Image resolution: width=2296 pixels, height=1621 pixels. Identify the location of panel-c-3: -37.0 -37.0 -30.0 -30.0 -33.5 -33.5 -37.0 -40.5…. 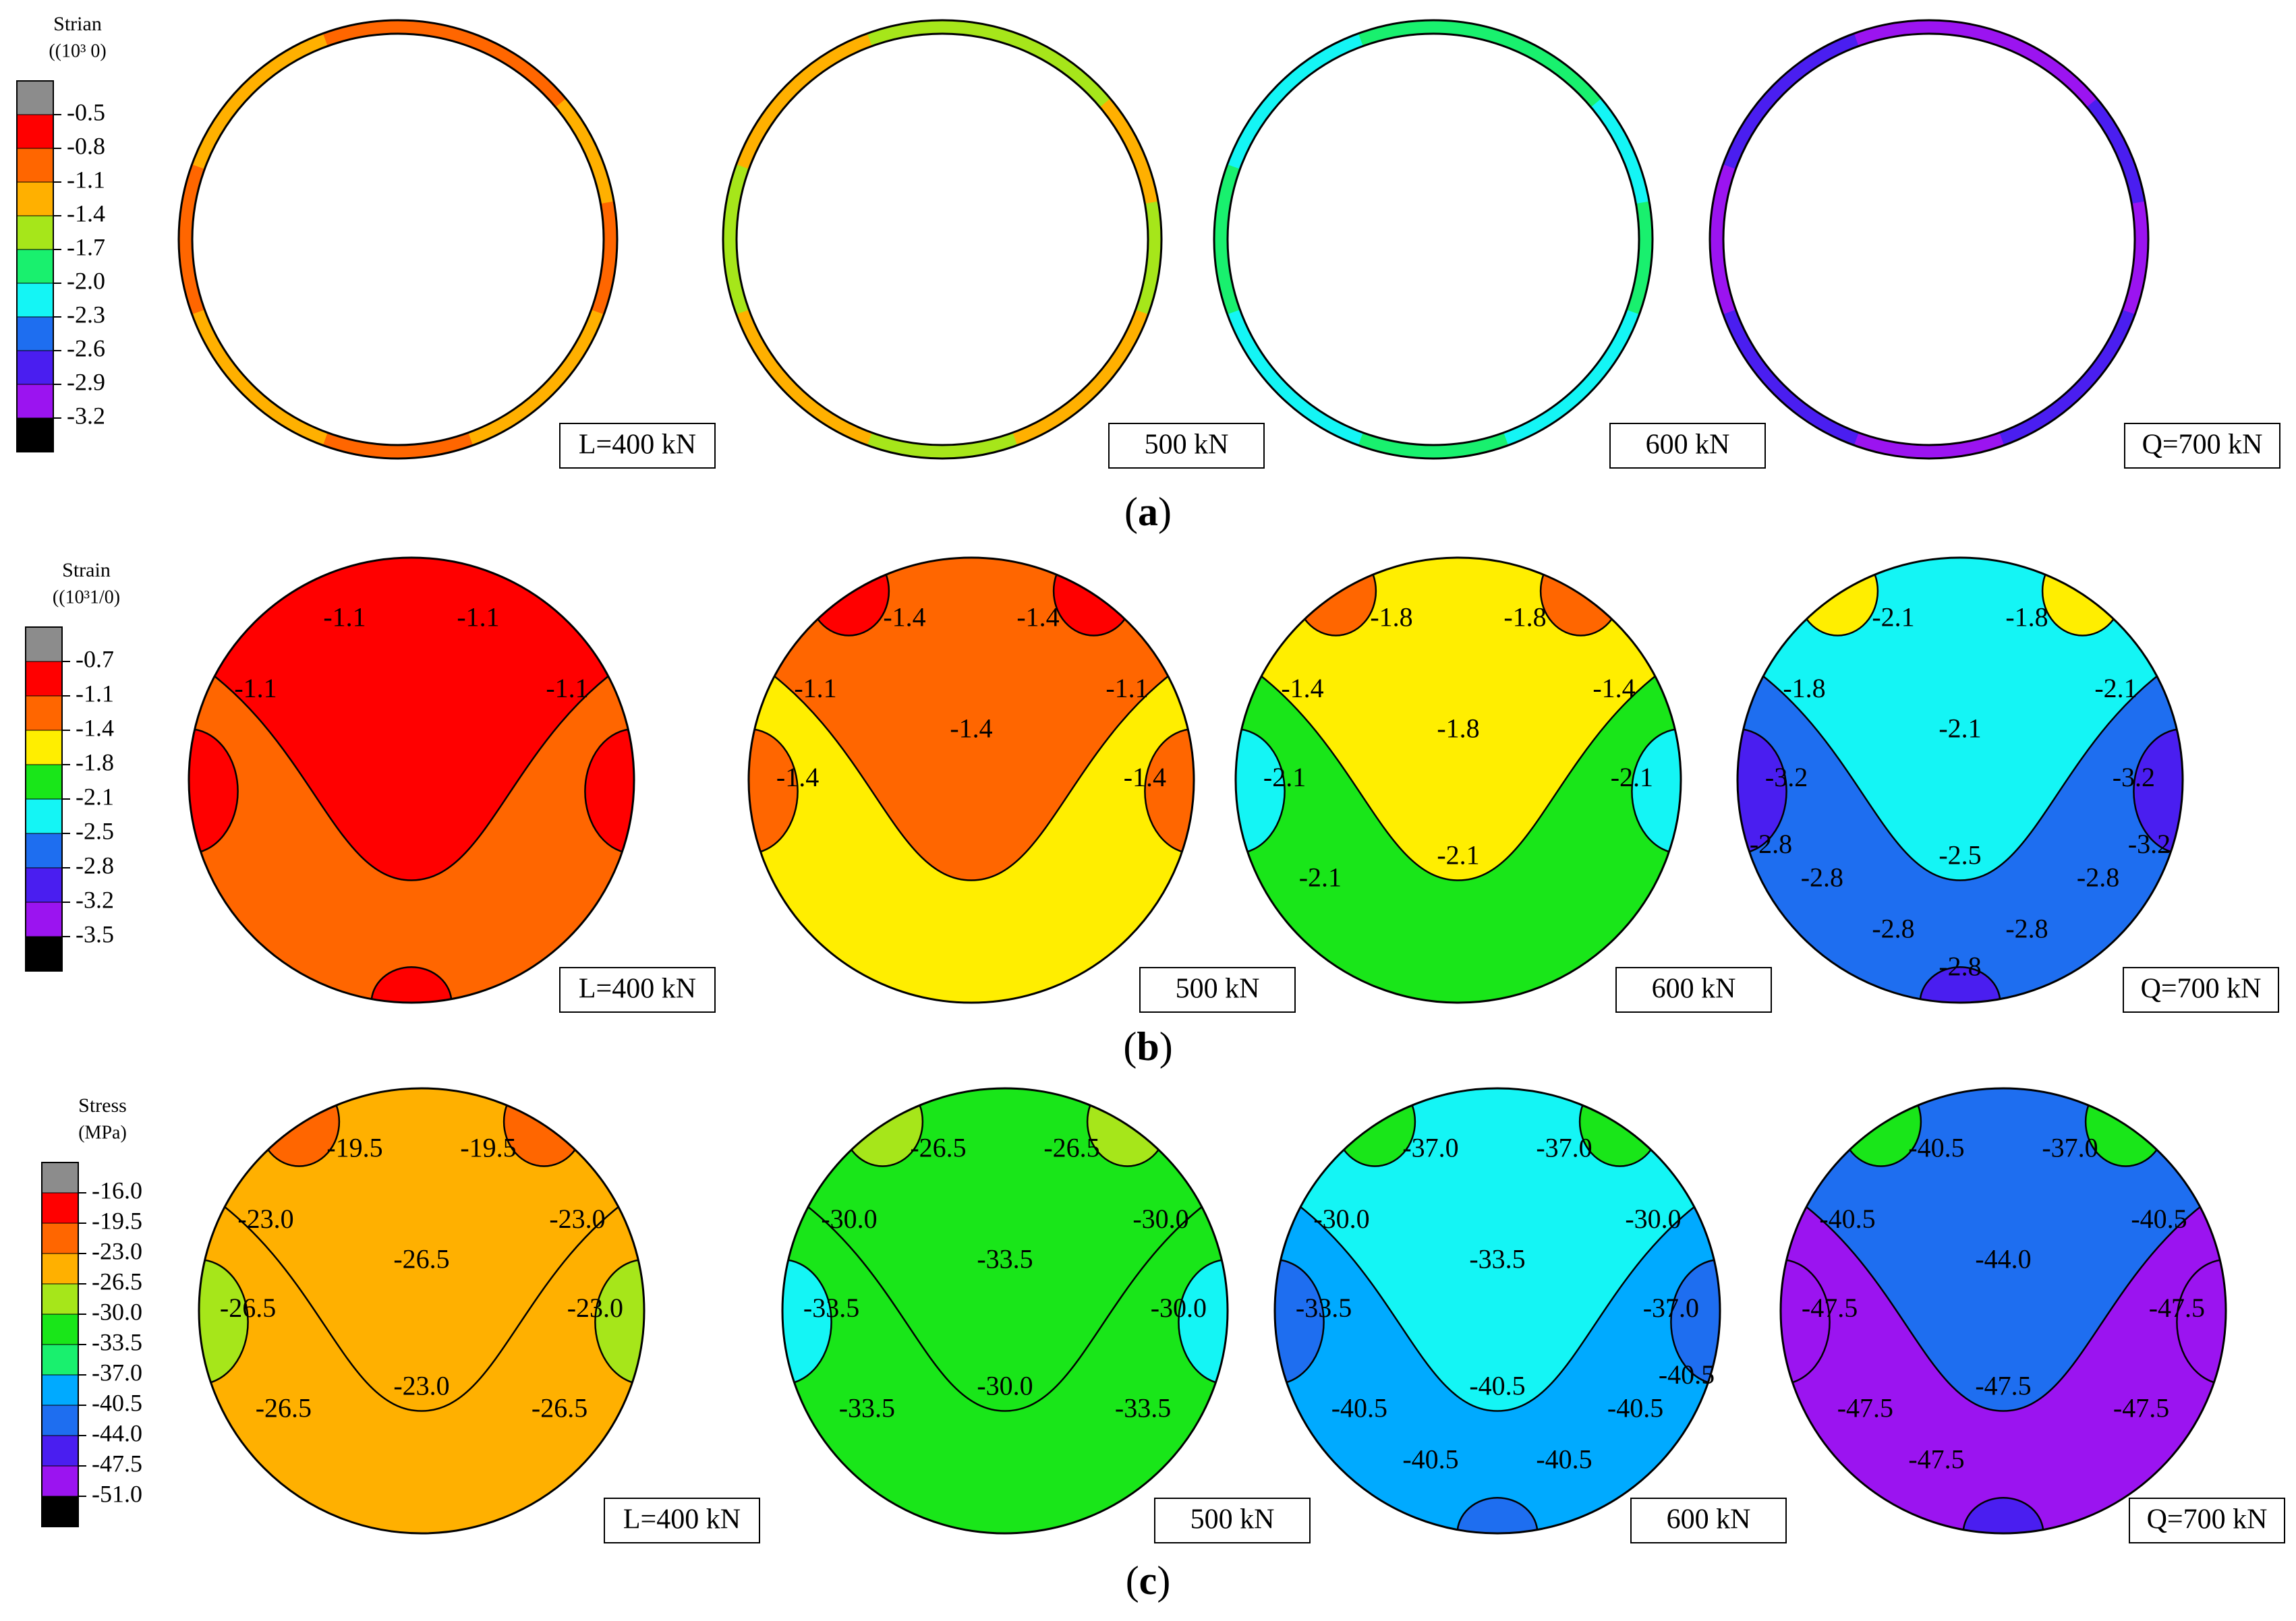
(1530, 1315).